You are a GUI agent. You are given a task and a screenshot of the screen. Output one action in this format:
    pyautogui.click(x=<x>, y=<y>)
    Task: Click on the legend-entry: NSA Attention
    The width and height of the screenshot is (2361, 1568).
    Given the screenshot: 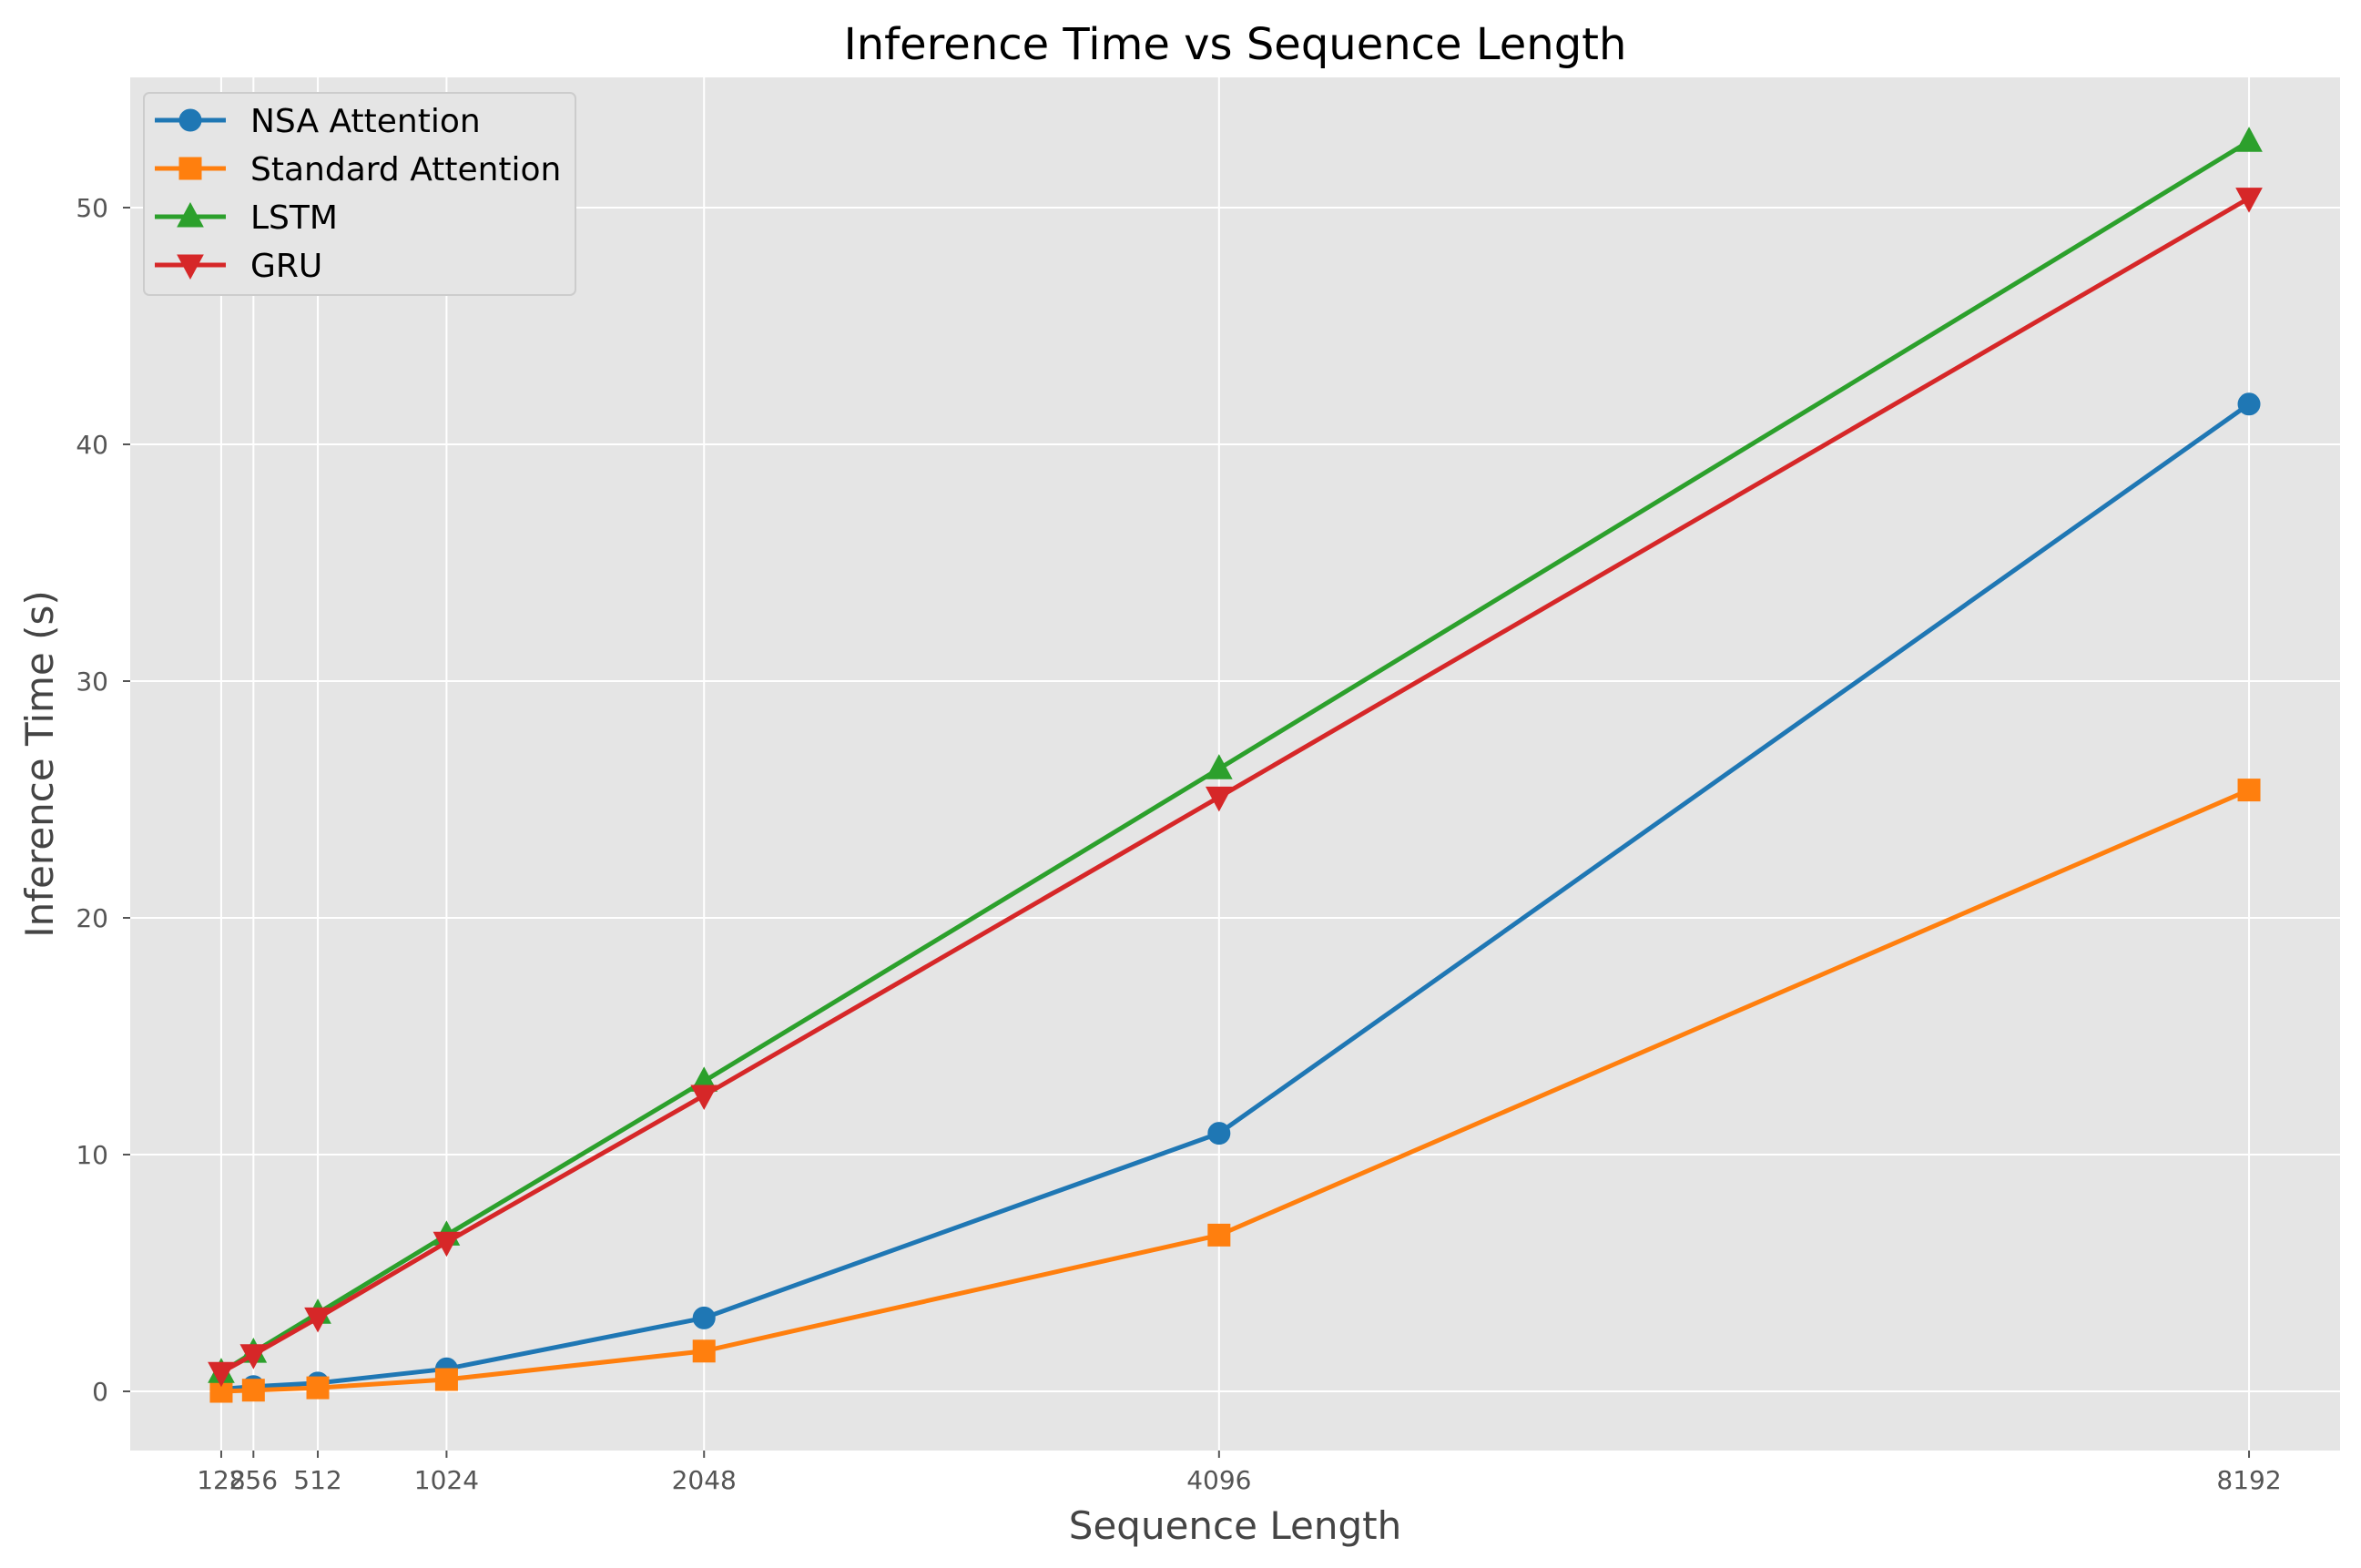 What is the action you would take?
    pyautogui.click(x=318, y=121)
    